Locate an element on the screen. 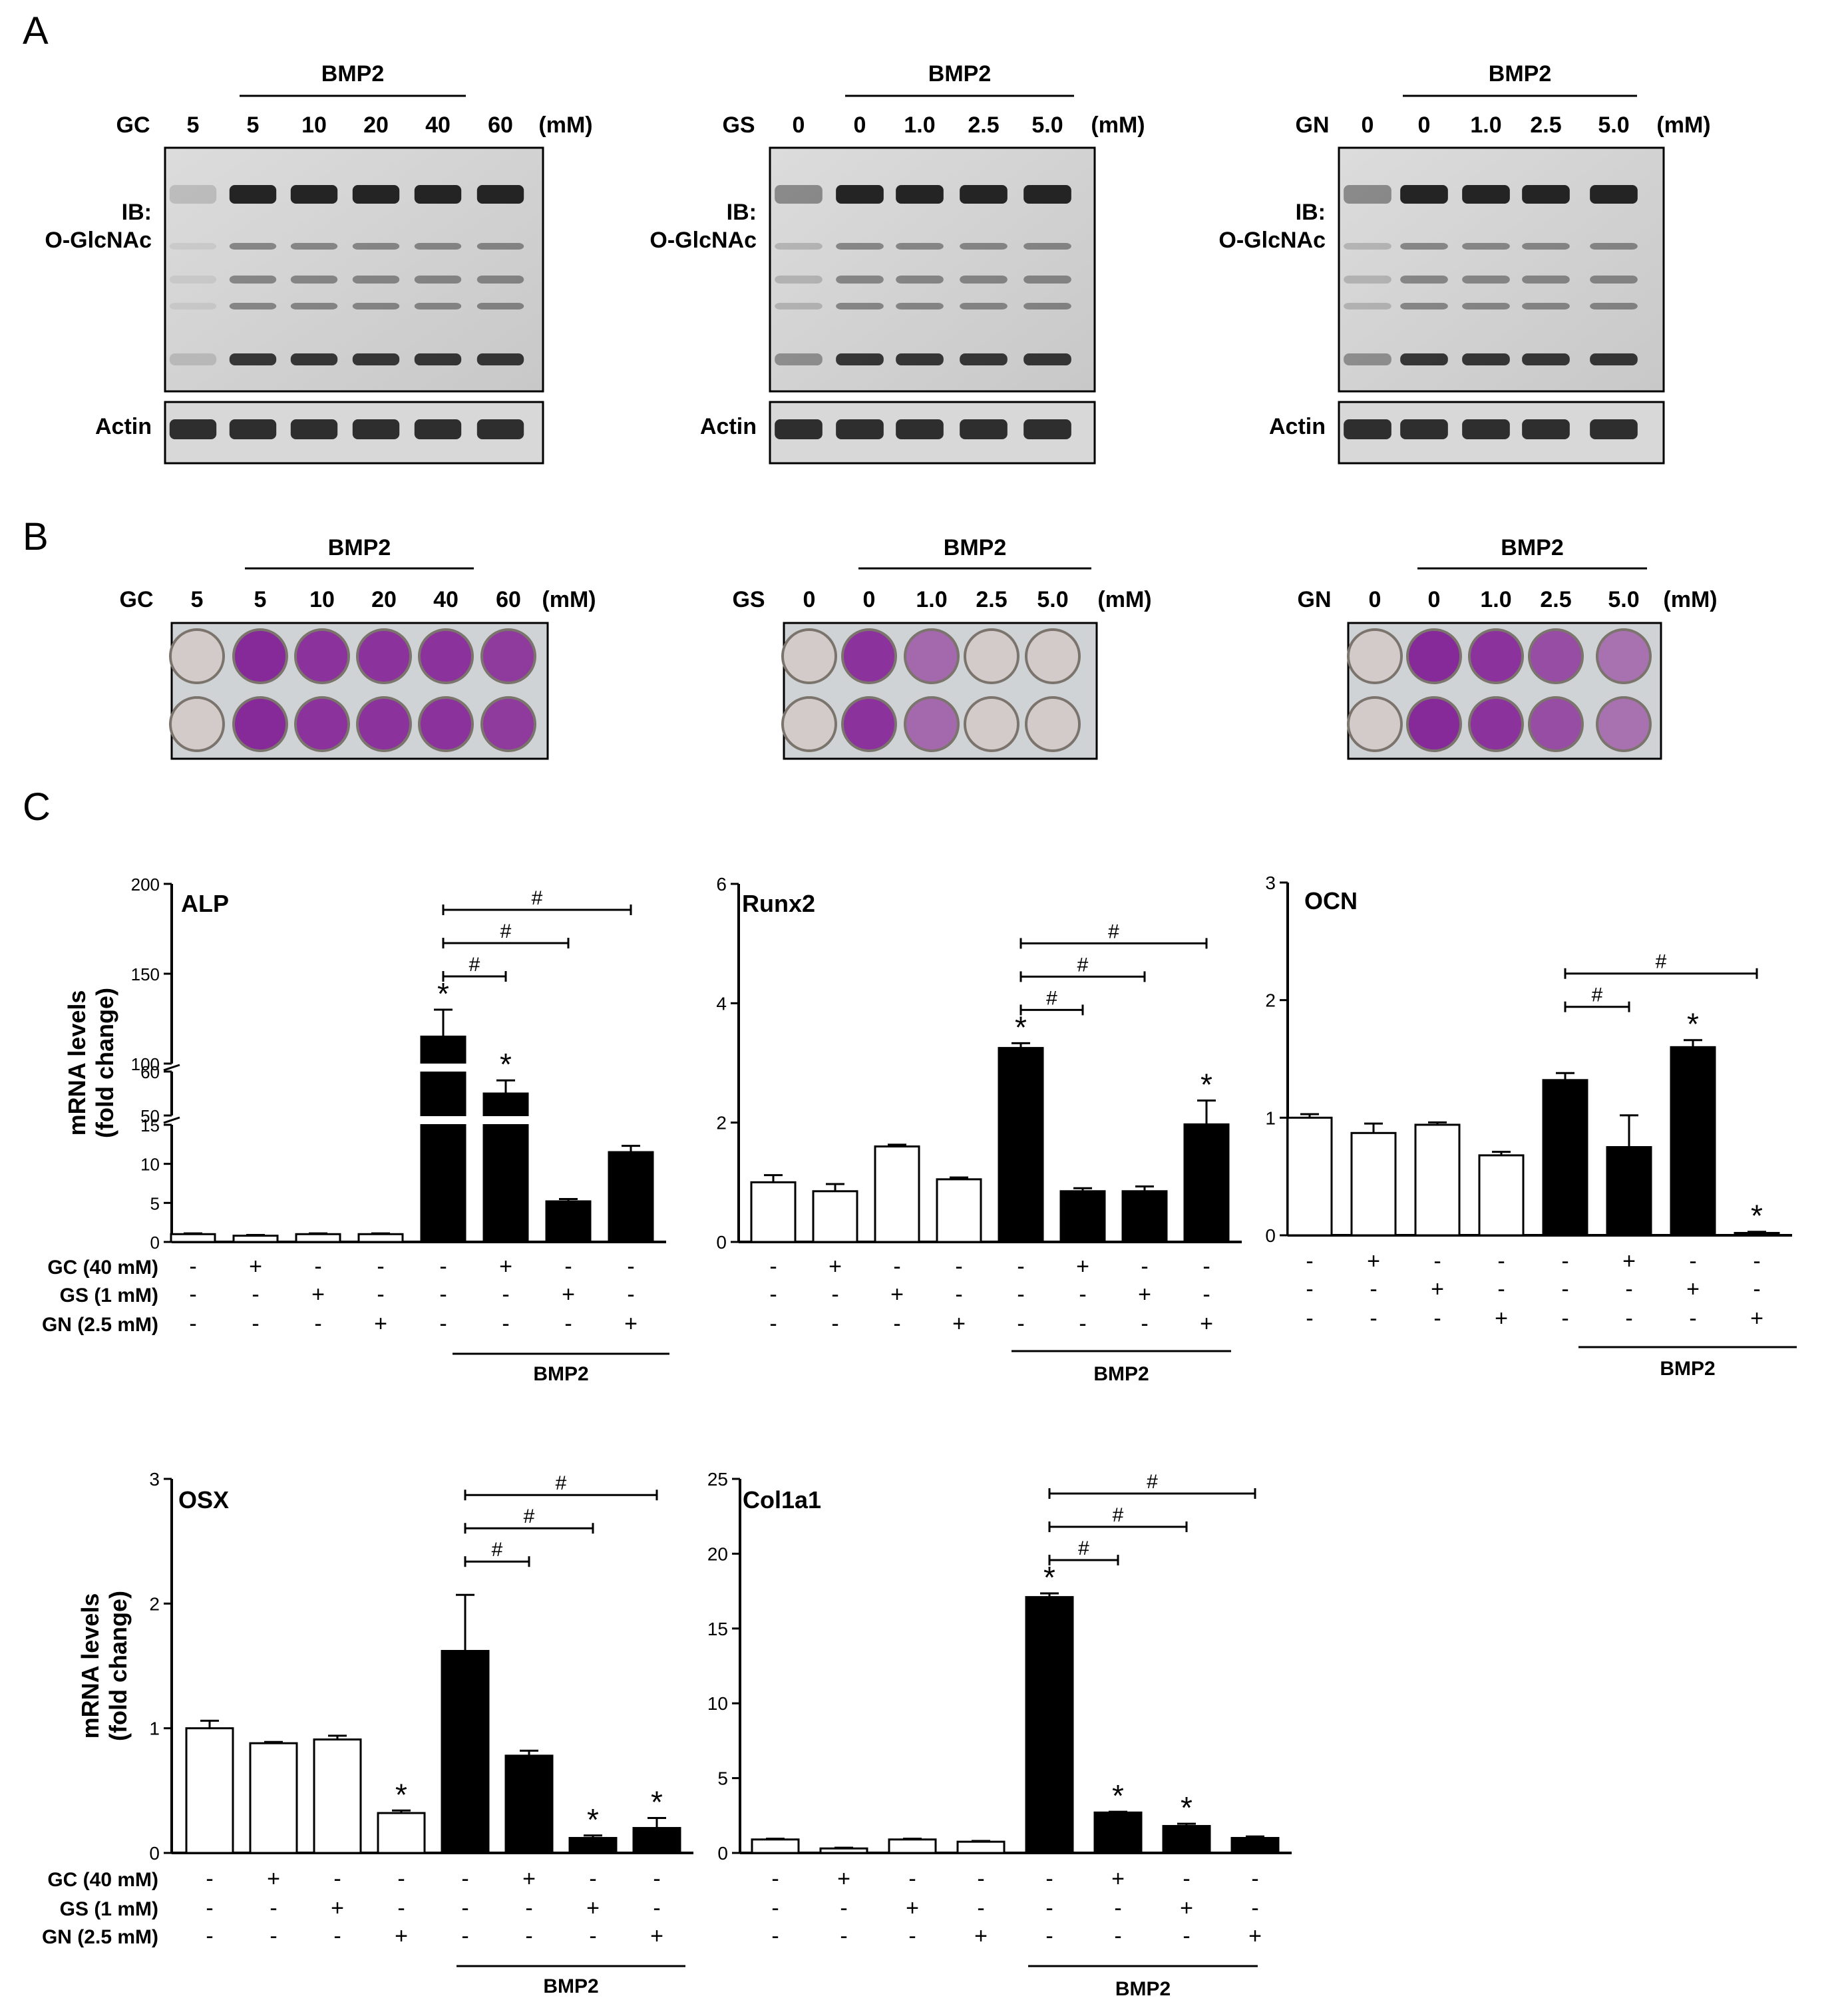 The image size is (1844, 2016). treatment-row-label: GS (1 mM) is located at coordinates (109, 1909).